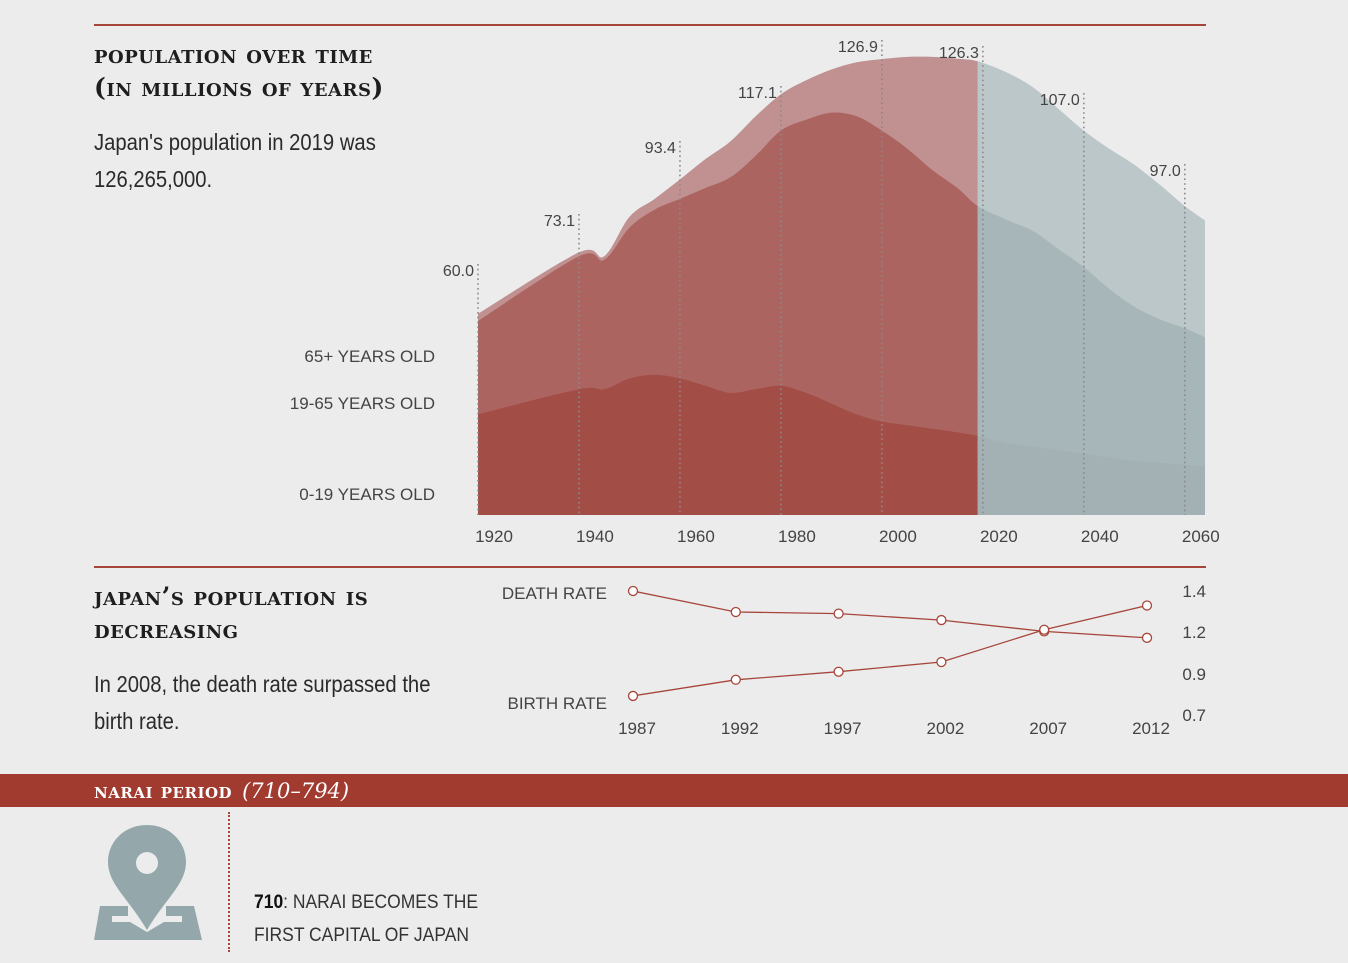 The height and width of the screenshot is (963, 1348). I want to click on x-tick-1920: 1920, so click(494, 536).